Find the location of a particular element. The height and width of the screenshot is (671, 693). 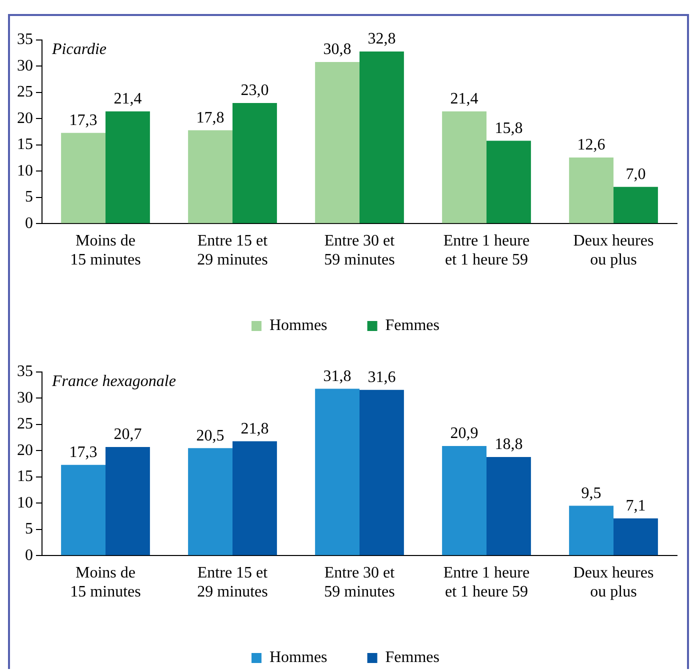

chart-title: Picardie is located at coordinates (78, 49).